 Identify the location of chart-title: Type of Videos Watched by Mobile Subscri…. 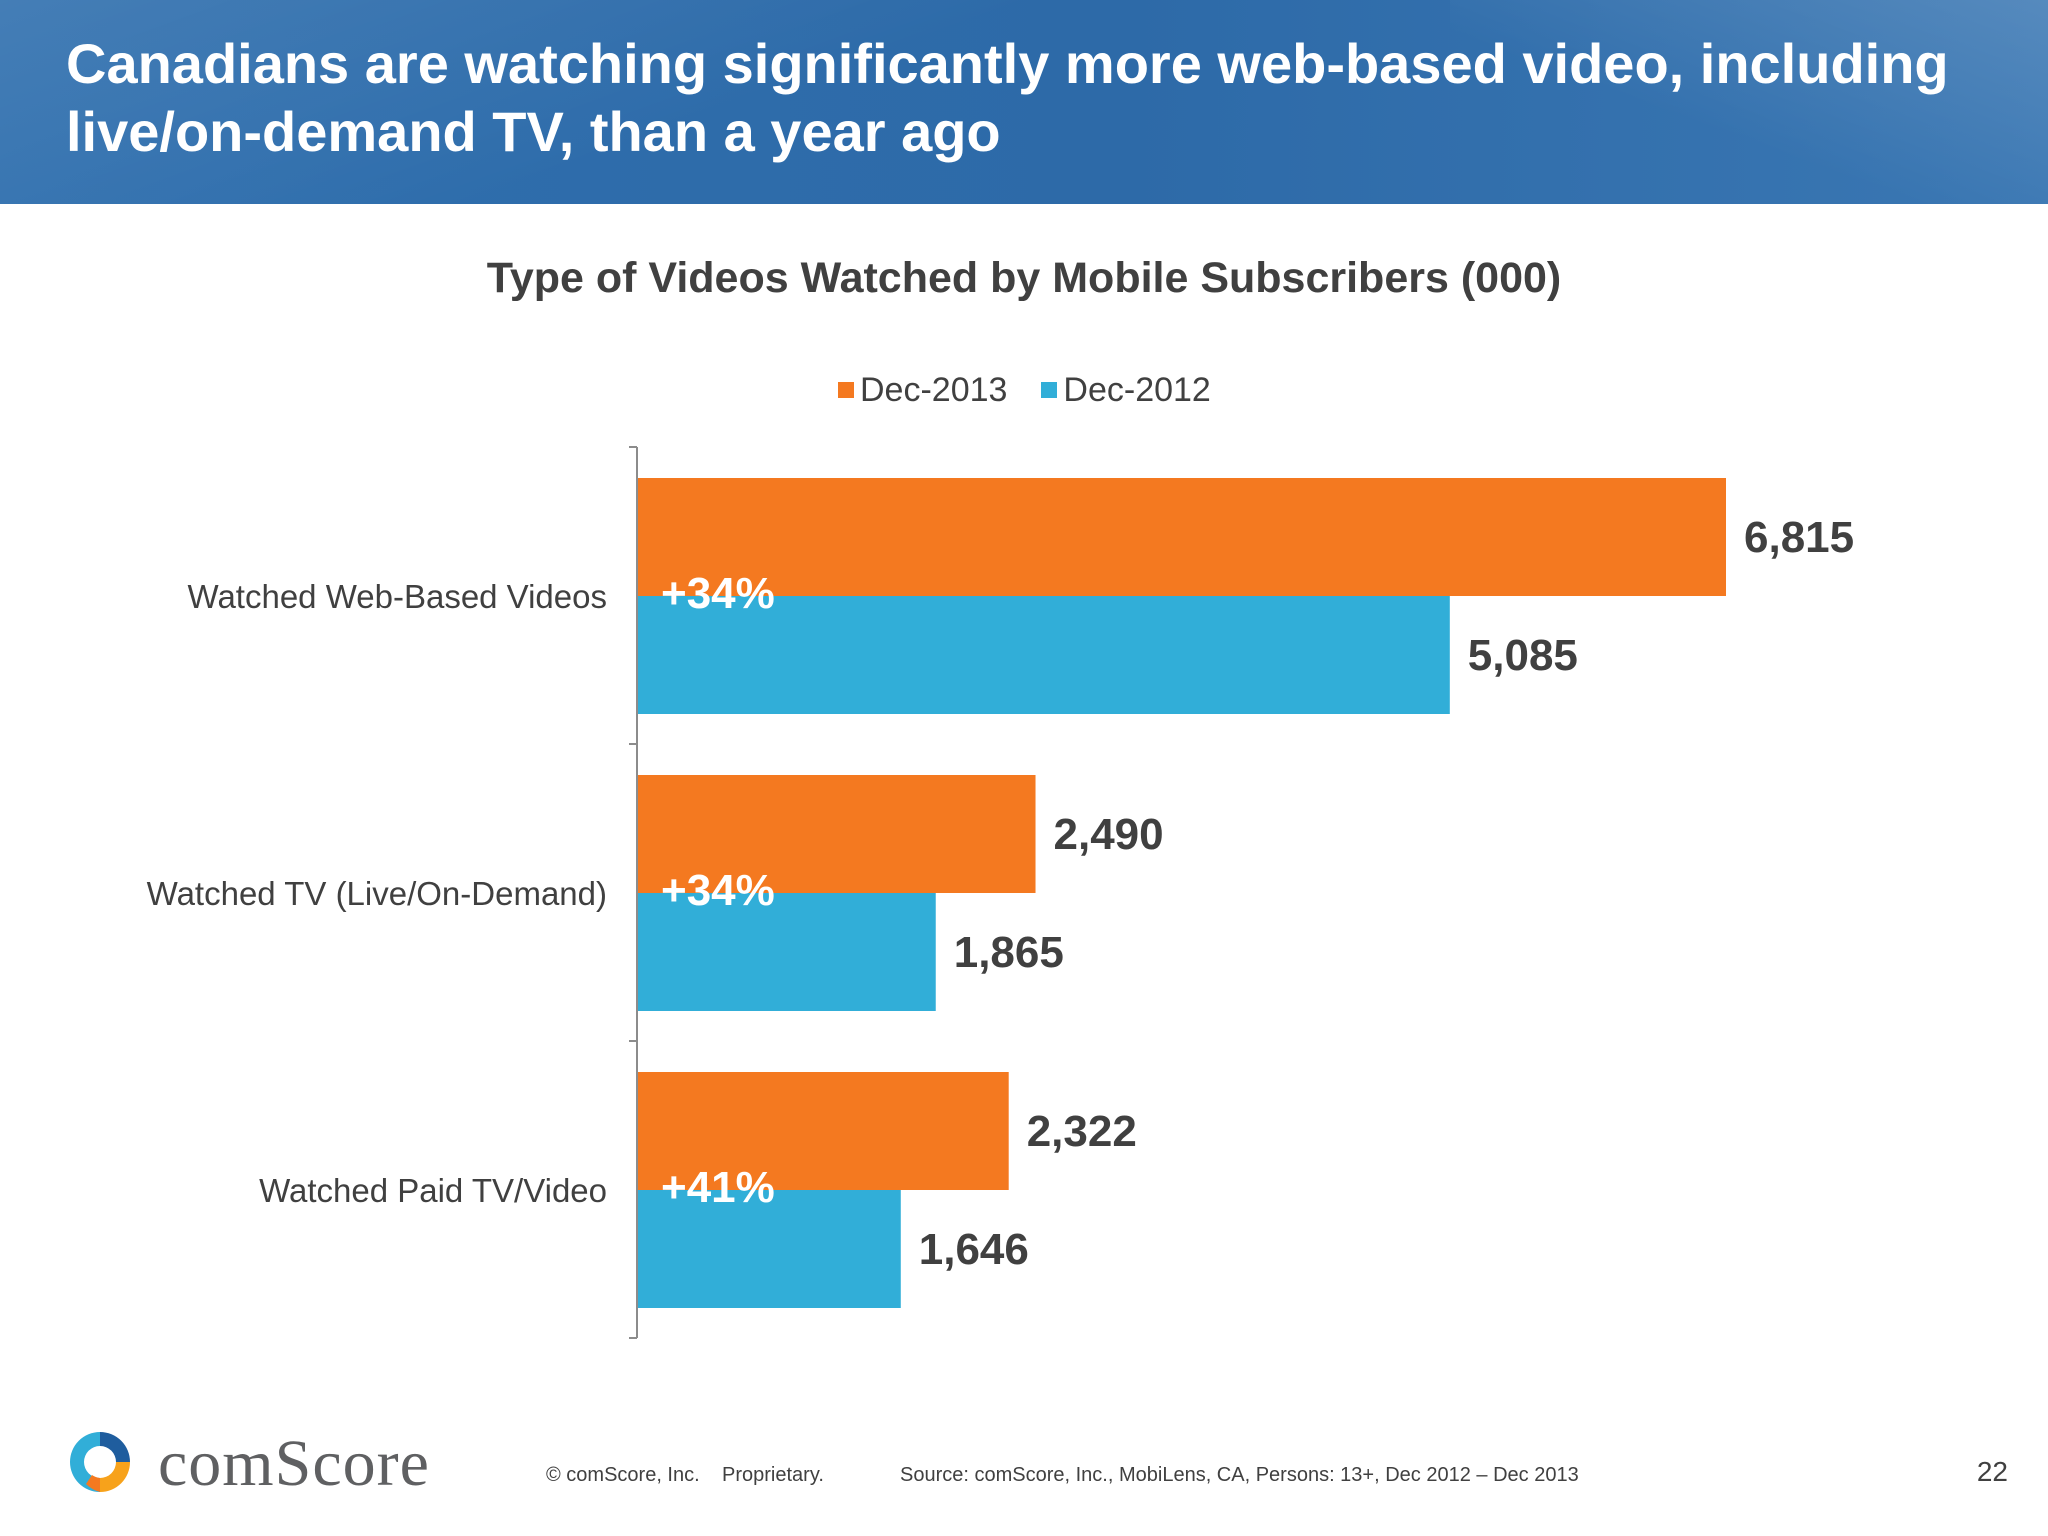
(1024, 278).